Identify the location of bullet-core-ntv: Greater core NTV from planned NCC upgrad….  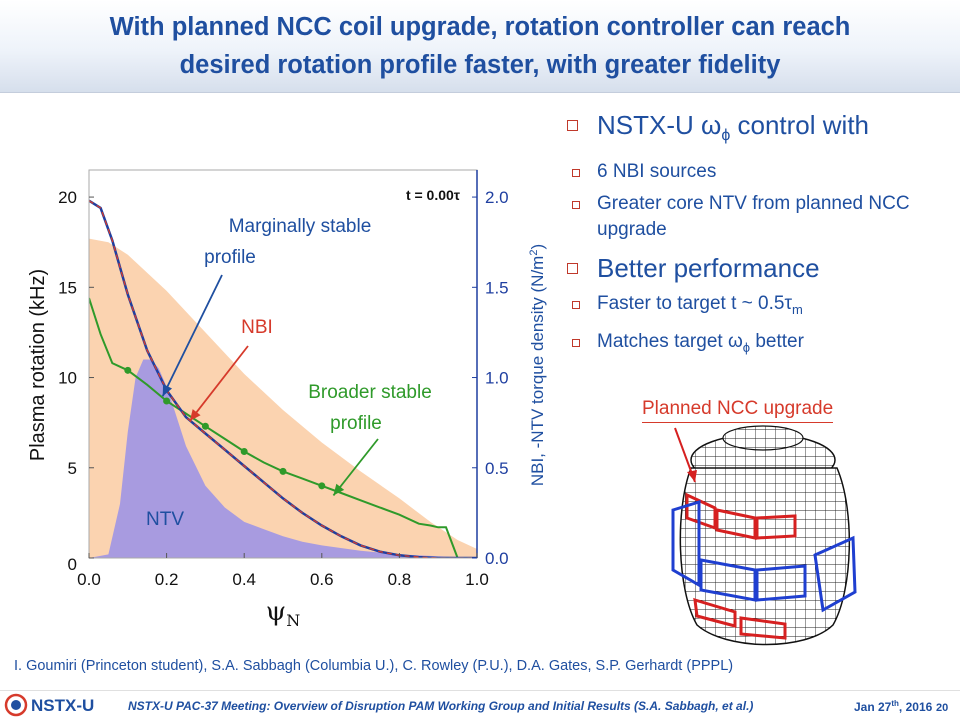
(760, 217).